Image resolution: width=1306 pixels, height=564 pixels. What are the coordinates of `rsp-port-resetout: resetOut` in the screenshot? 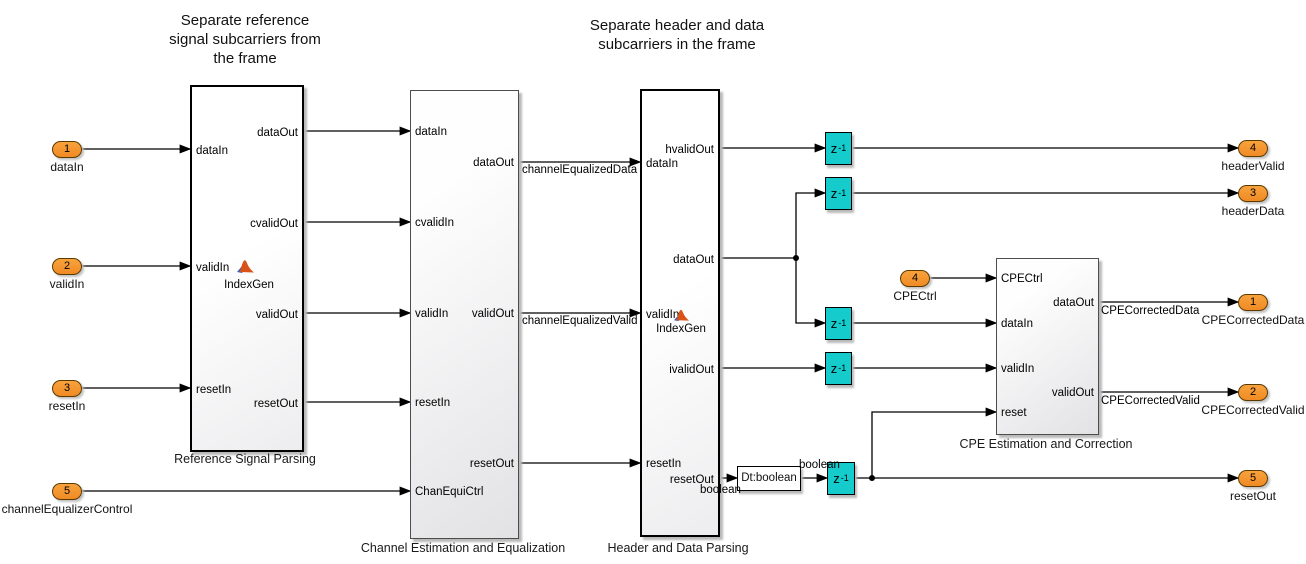 It's located at (275, 404).